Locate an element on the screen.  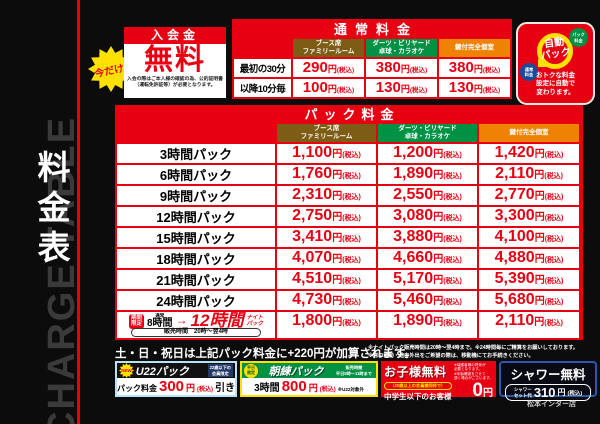
price-cell: 2,550 円 (税込) is located at coordinates (427, 195).